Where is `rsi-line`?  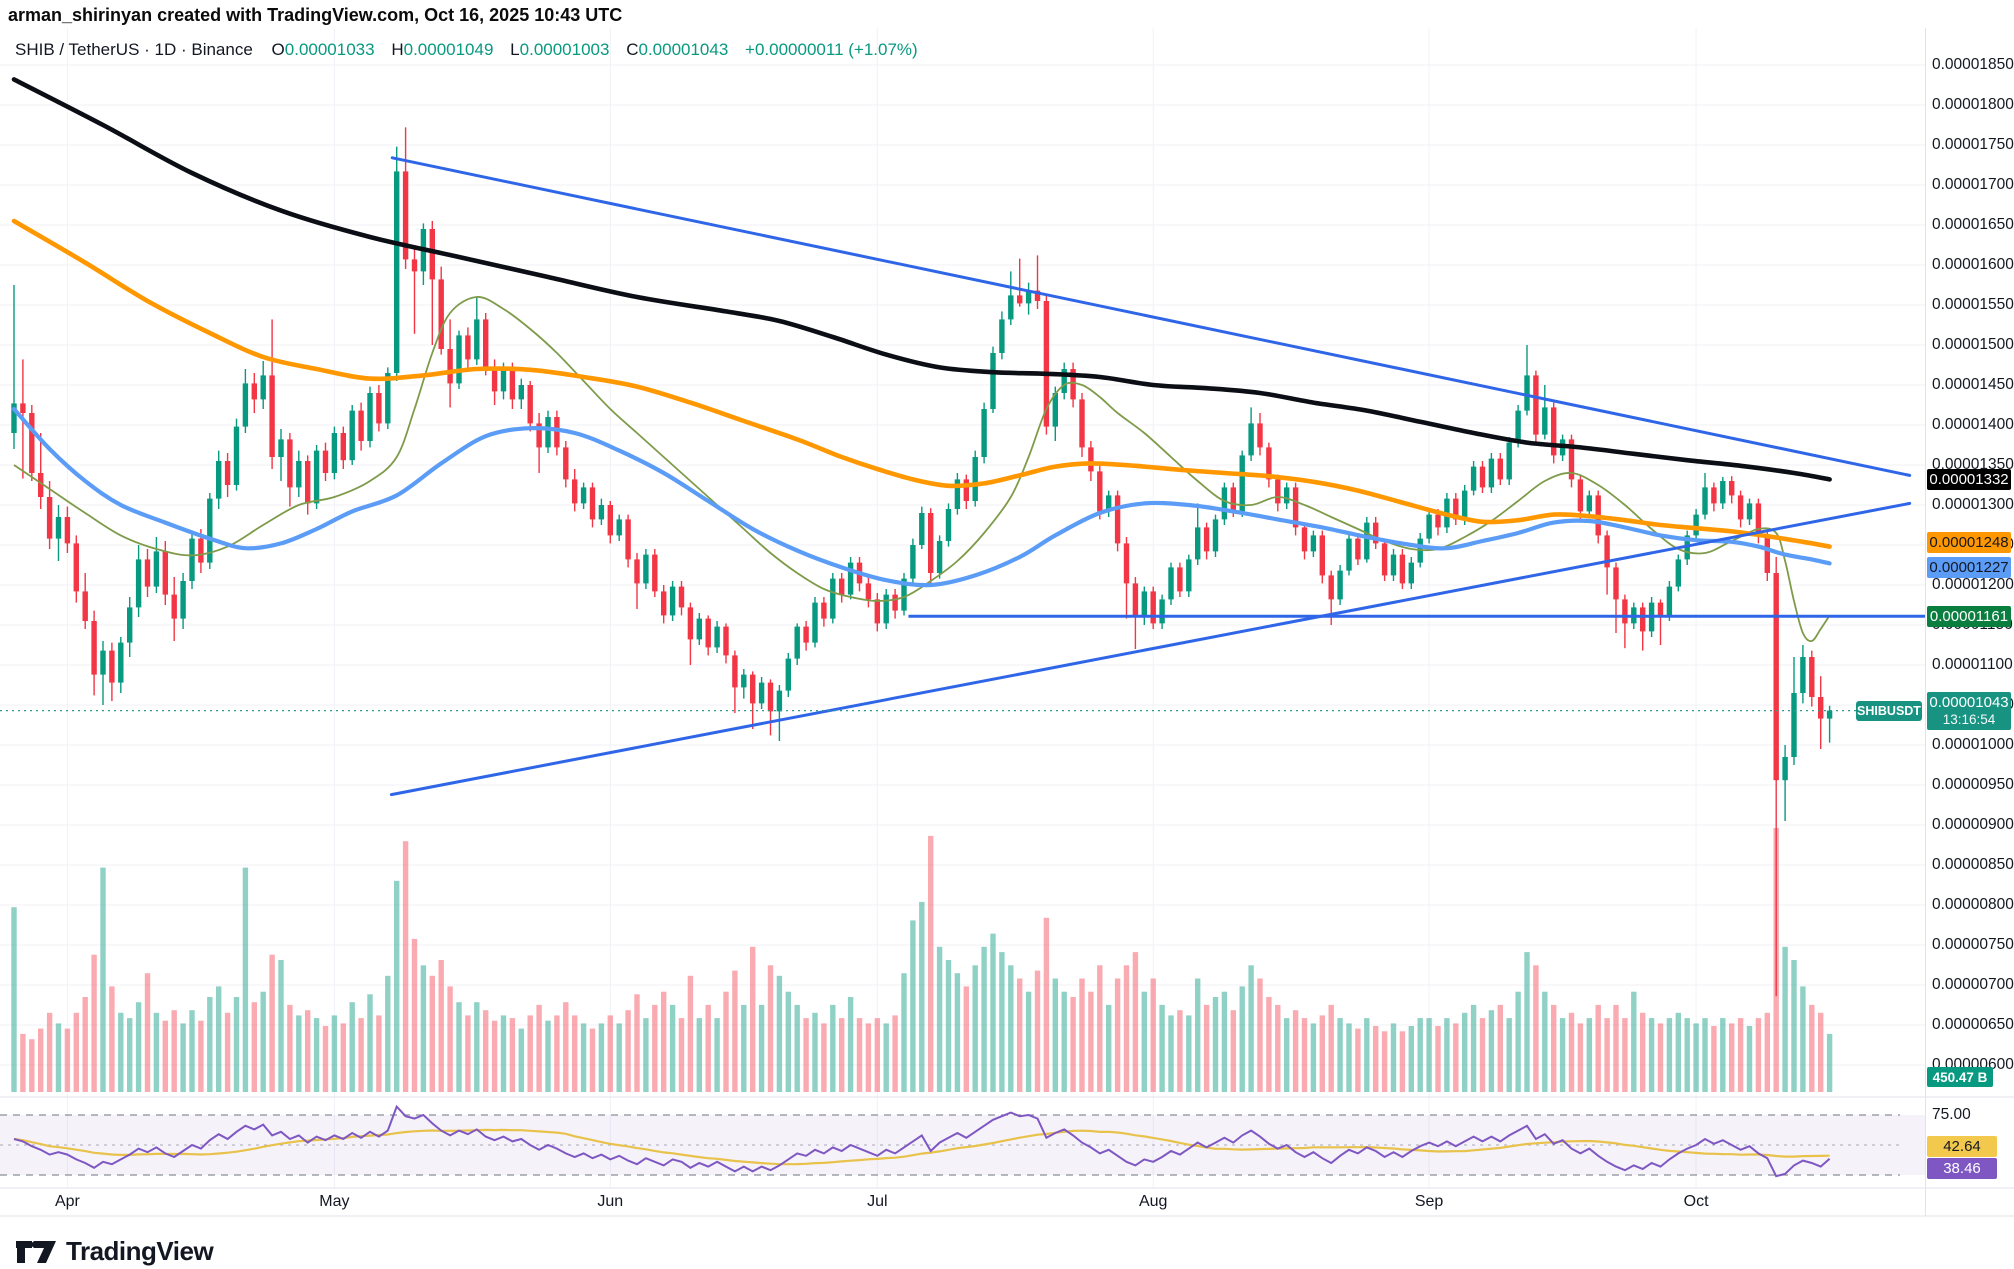 rsi-line is located at coordinates (922, 1141).